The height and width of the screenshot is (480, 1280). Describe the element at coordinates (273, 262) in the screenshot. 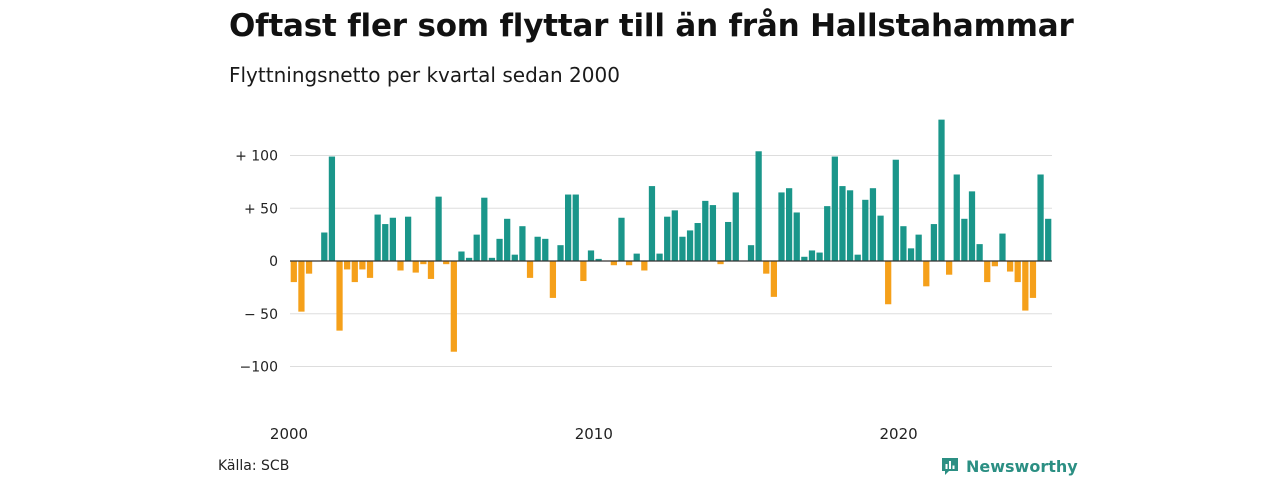

I see `y-tick-label: 0` at that location.